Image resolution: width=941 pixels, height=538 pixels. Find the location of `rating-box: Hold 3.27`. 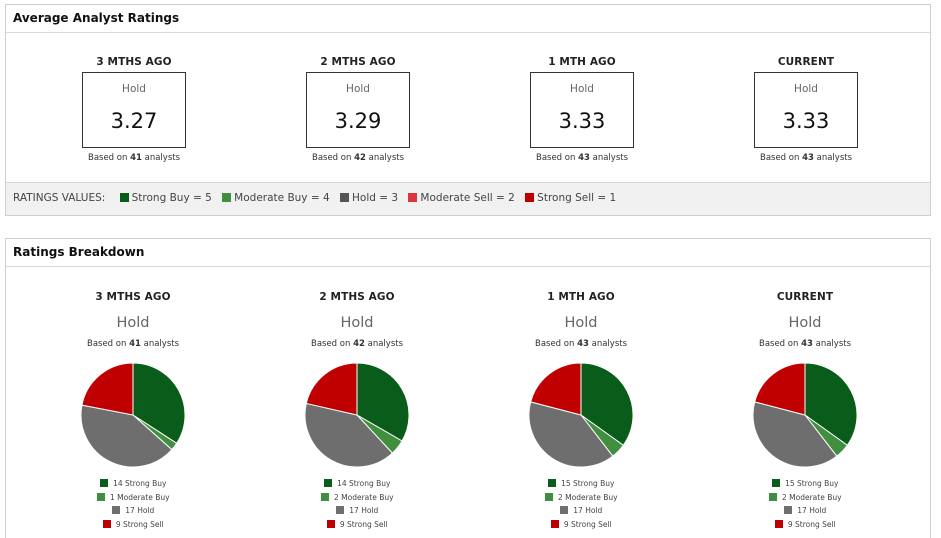

rating-box: Hold 3.27 is located at coordinates (134, 110).